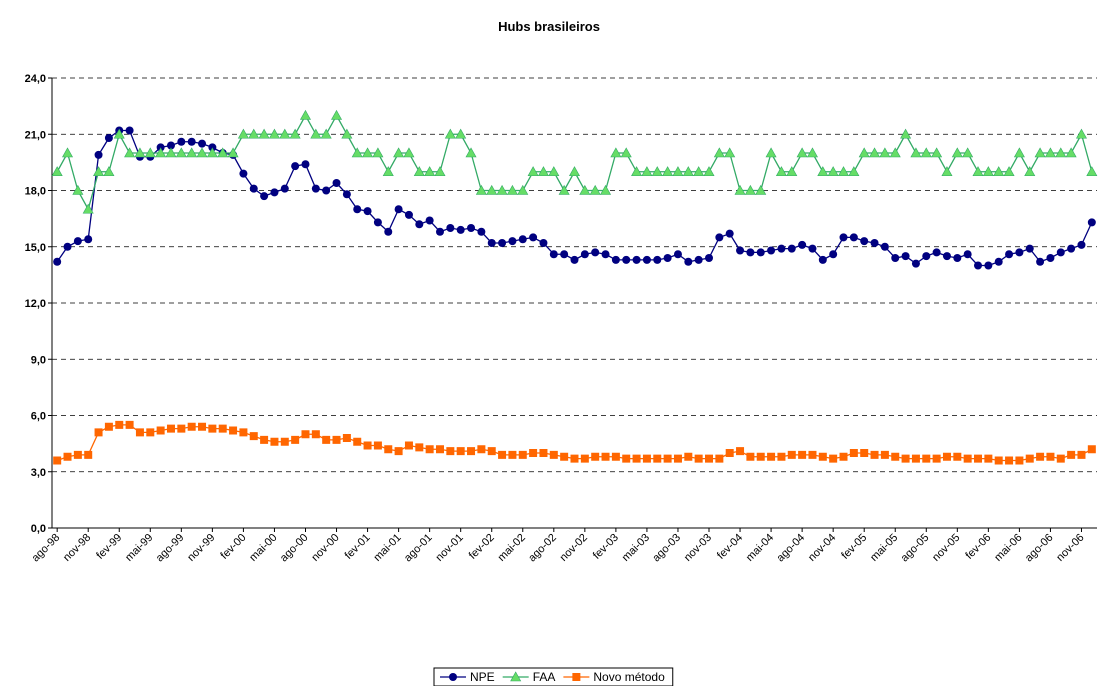 Image resolution: width=1099 pixels, height=686 pixels. Describe the element at coordinates (139, 548) in the screenshot. I see `x-tick-label: mai-99` at that location.